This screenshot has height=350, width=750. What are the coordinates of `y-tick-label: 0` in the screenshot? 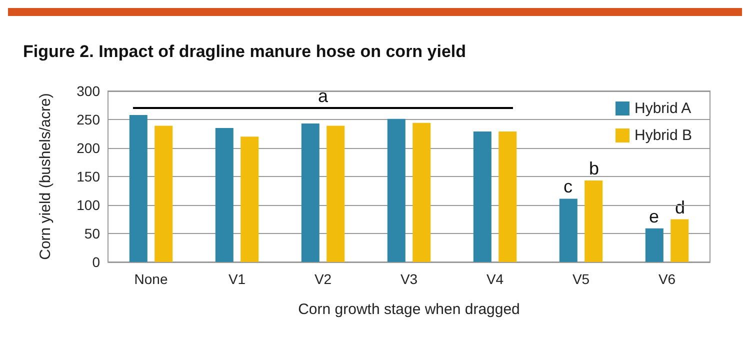 It's located at (96, 262).